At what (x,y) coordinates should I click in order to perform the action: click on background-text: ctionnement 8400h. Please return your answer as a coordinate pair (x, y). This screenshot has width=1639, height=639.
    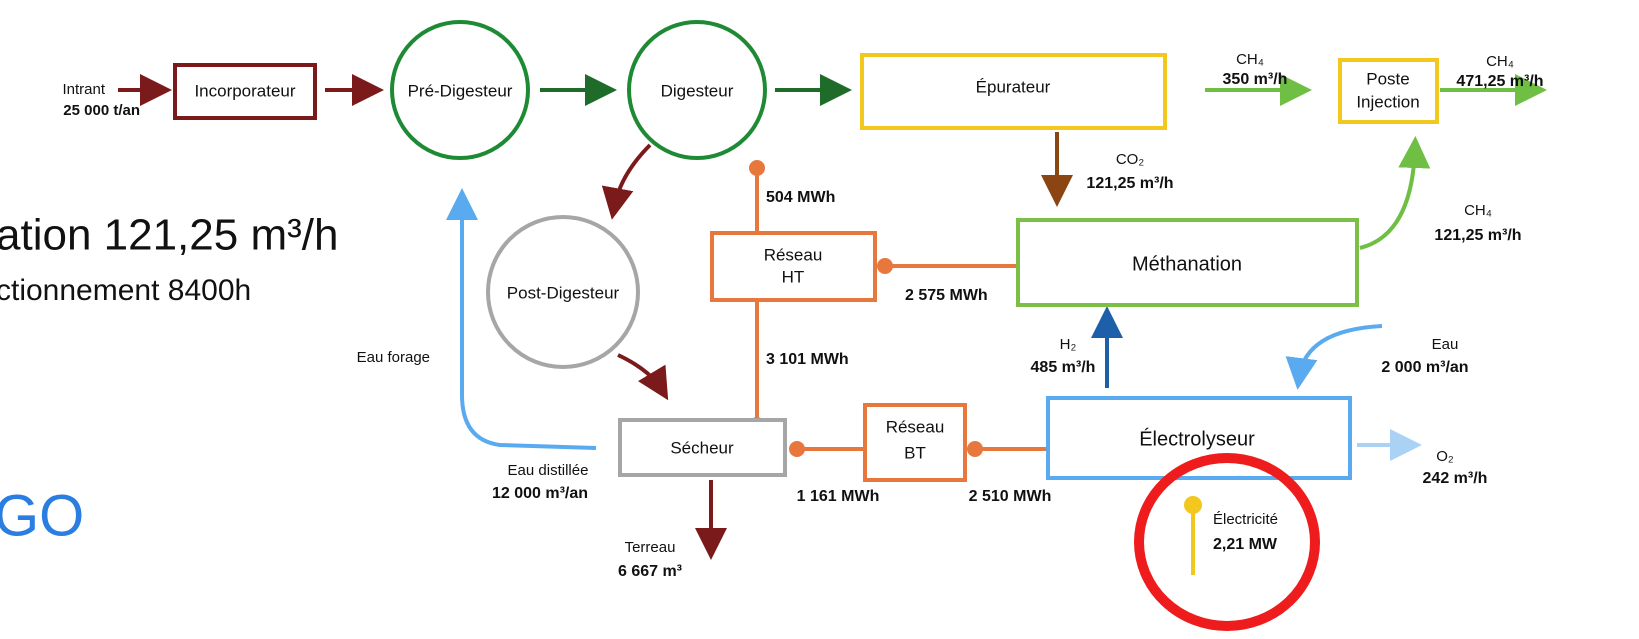
    Looking at the image, I should click on (125, 290).